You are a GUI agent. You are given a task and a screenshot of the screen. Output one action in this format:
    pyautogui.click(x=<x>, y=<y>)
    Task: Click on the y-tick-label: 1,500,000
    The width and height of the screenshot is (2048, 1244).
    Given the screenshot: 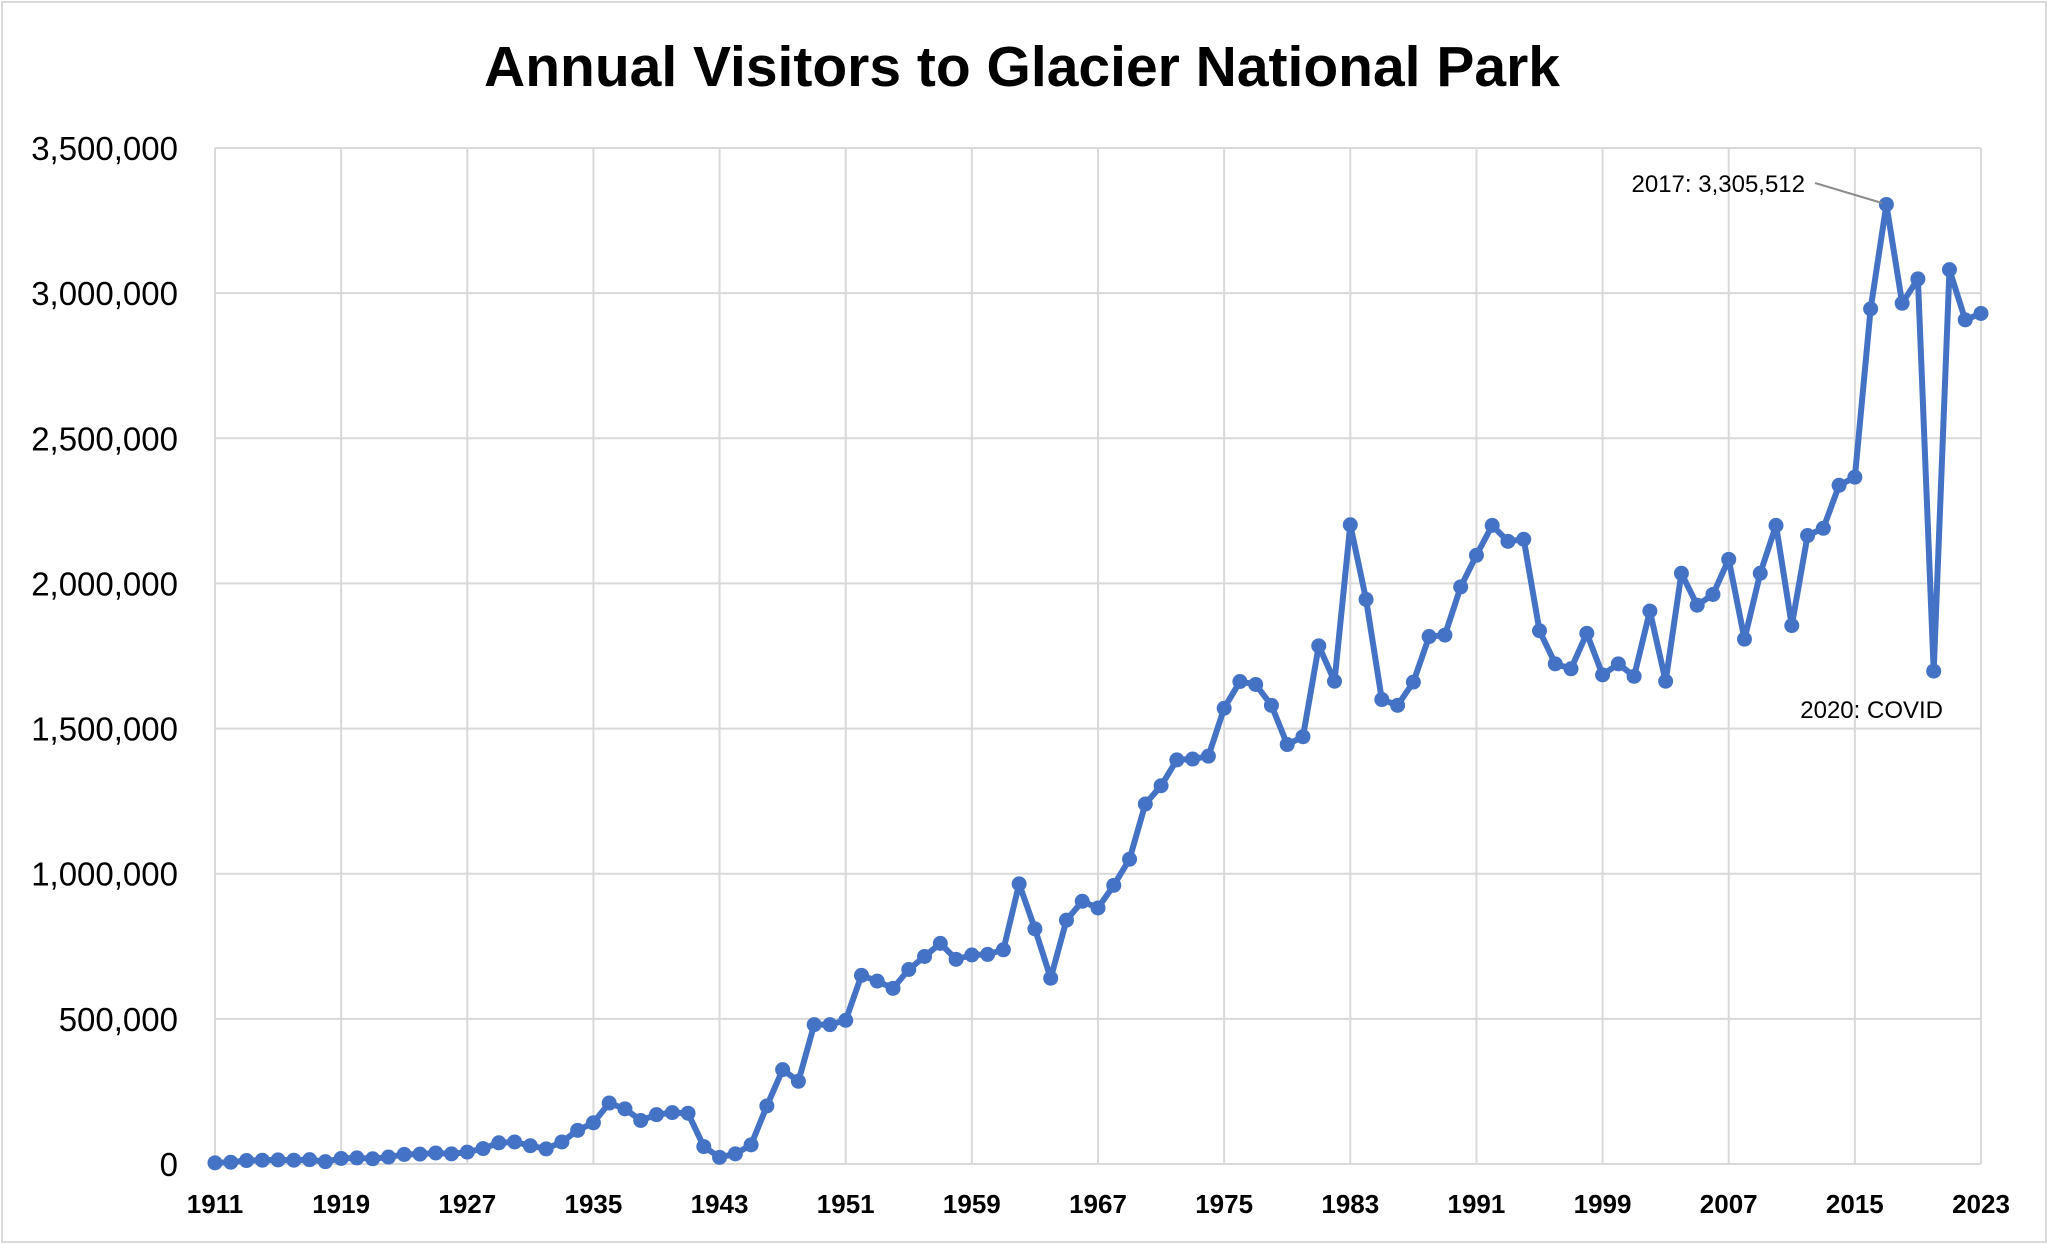 What is the action you would take?
    pyautogui.click(x=104, y=729)
    